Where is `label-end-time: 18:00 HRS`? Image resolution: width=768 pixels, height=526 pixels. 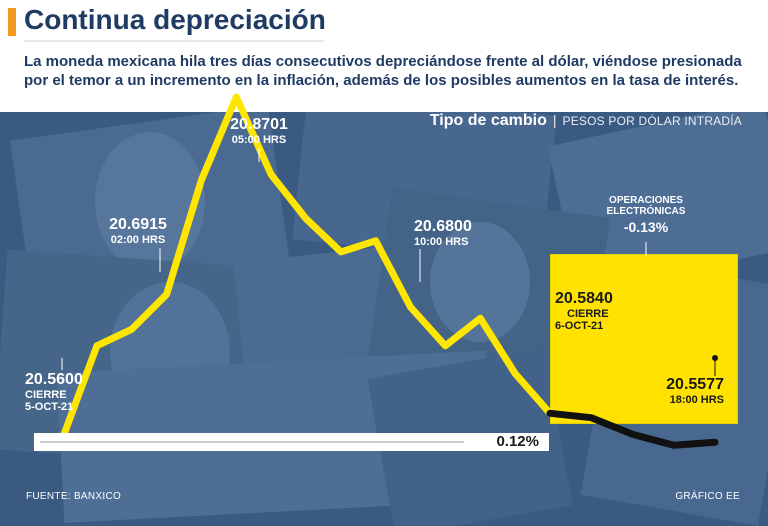 label-end-time: 18:00 HRS is located at coordinates (696, 400).